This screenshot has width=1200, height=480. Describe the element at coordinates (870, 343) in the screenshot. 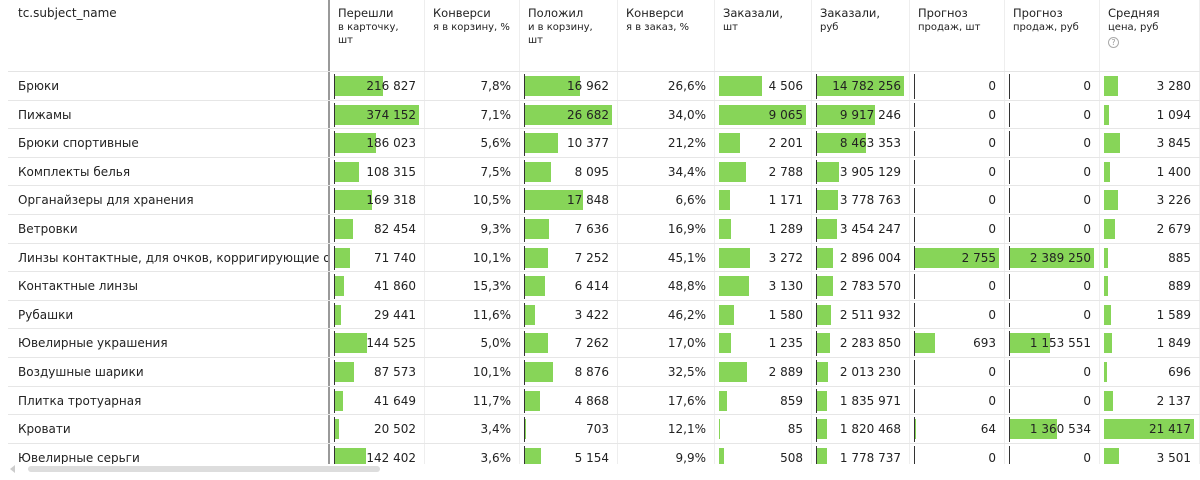

I see `cell-text: 2 283 850` at that location.